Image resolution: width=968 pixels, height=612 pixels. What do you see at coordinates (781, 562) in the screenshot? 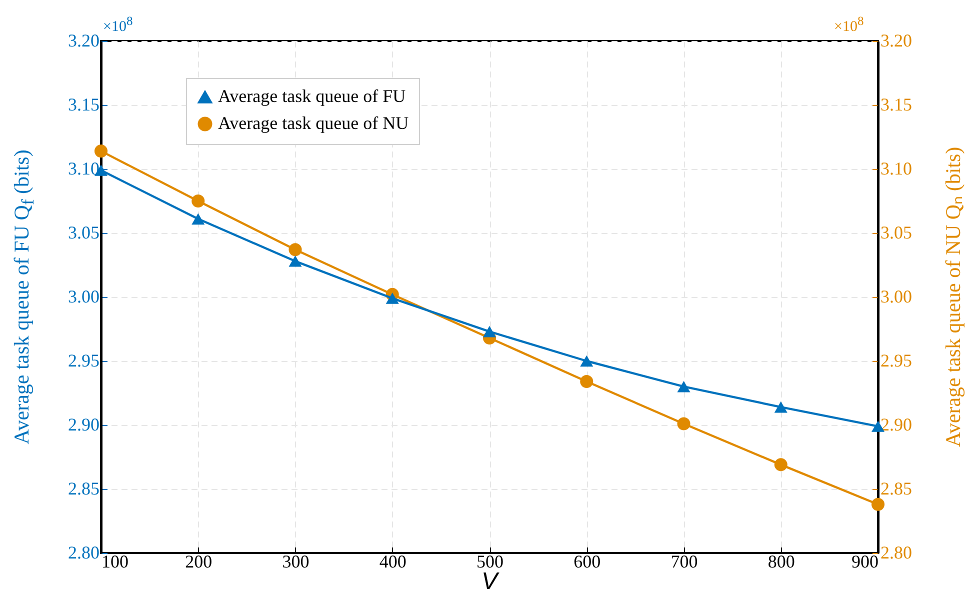
I see `x-tick-label: 800` at bounding box center [781, 562].